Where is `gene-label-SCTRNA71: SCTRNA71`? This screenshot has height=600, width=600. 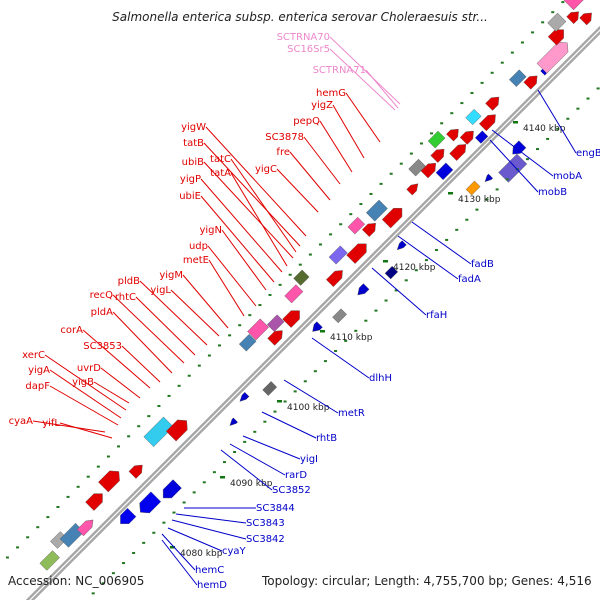 gene-label-SCTRNA71: SCTRNA71 is located at coordinates (339, 70).